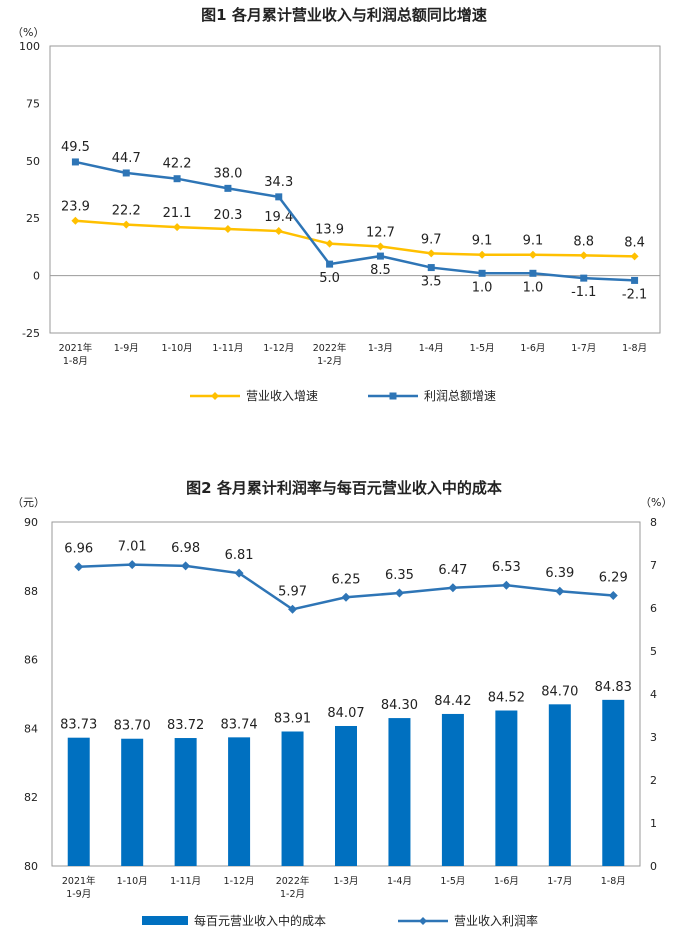 The image size is (688, 939). What do you see at coordinates (399, 575) in the screenshot?
I see `margin-label-6: 6.35` at bounding box center [399, 575].